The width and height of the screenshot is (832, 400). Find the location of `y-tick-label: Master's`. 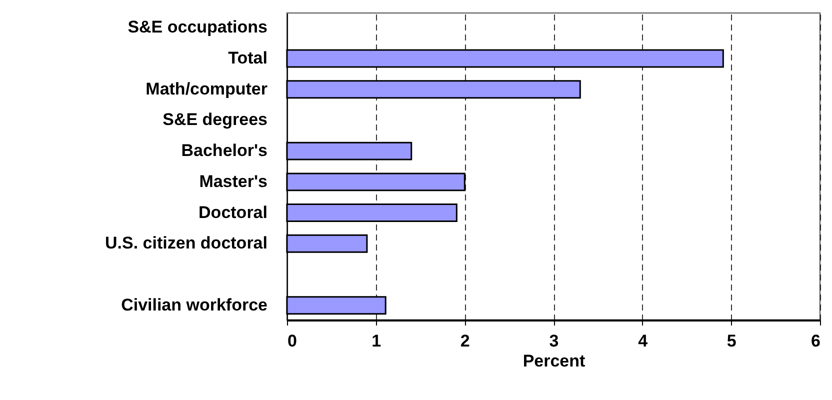

y-tick-label: Master's is located at coordinates (233, 181).